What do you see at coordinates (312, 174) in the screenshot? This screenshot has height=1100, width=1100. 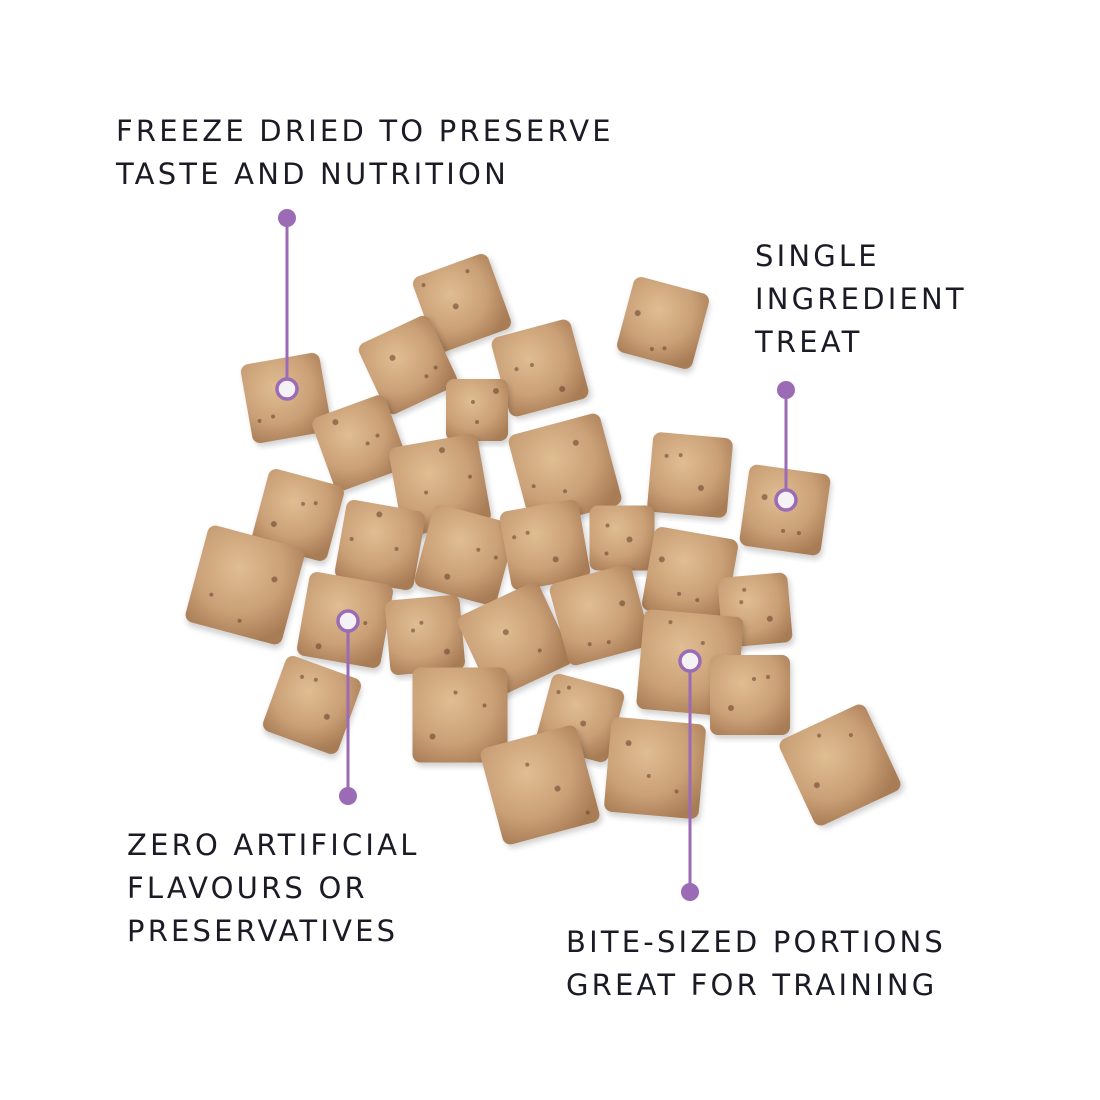 I see `callout-line: TASTE AND NUTRITION` at bounding box center [312, 174].